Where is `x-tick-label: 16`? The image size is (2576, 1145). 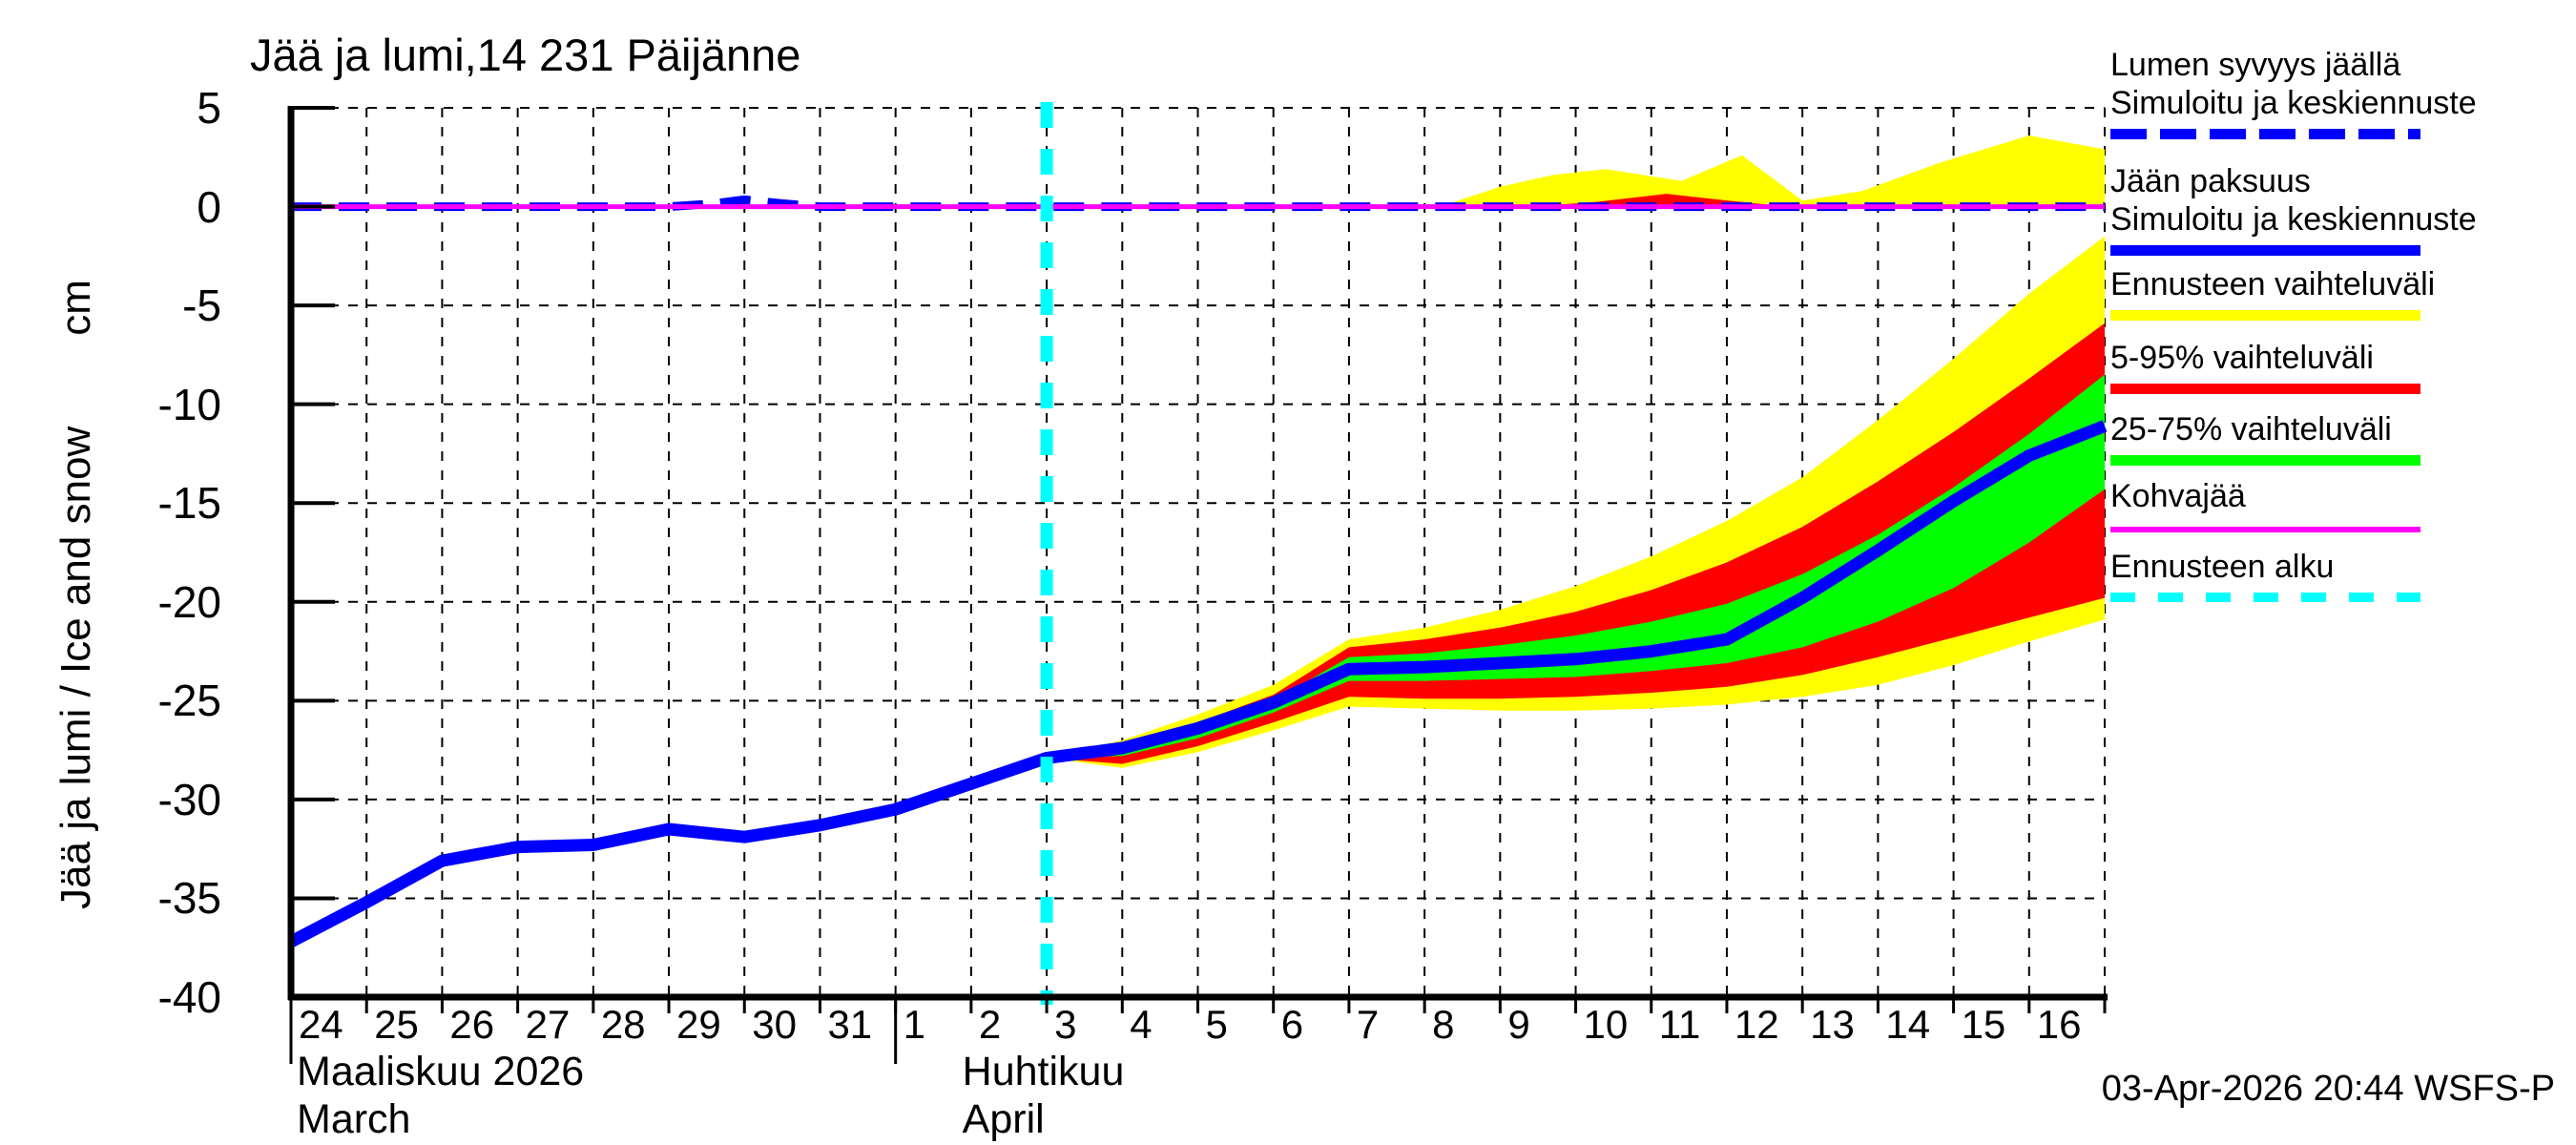 x-tick-label: 16 is located at coordinates (2059, 1025).